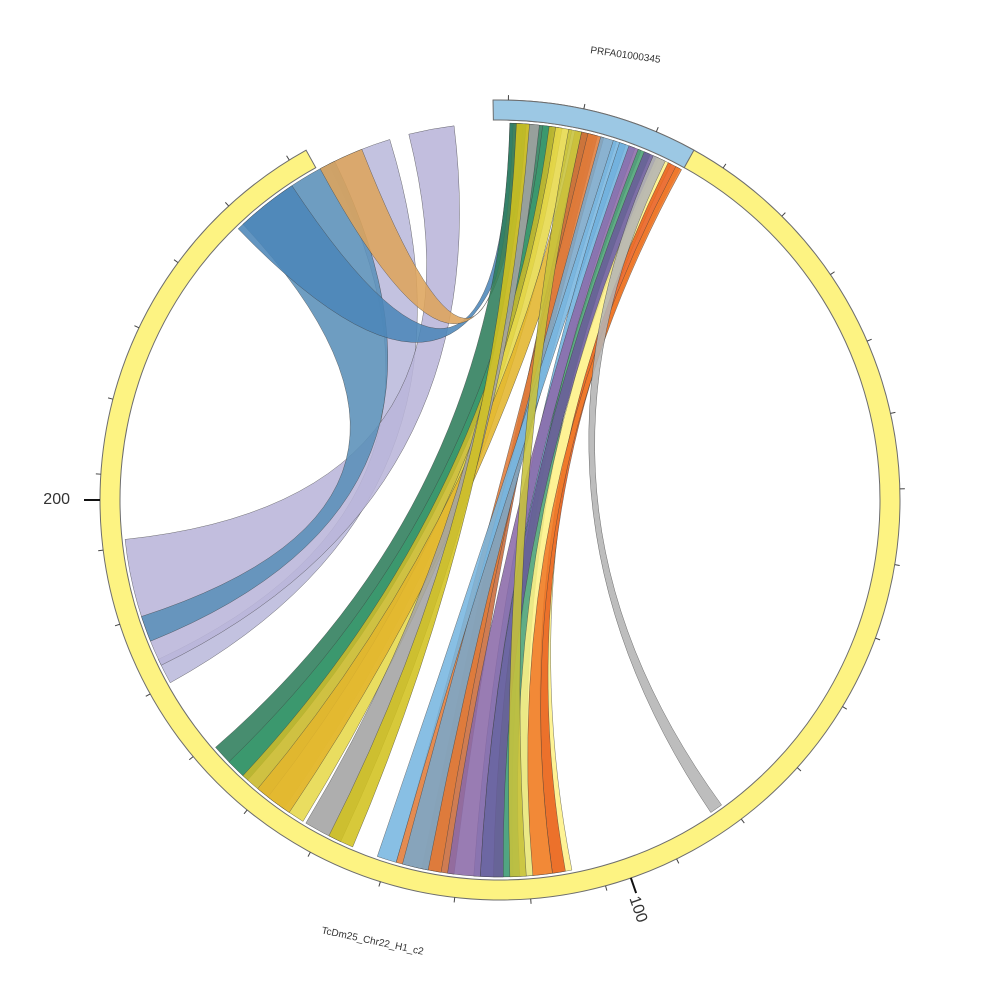 The width and height of the screenshot is (1000, 1005). What do you see at coordinates (633, 885) in the screenshot?
I see `major-tick` at bounding box center [633, 885].